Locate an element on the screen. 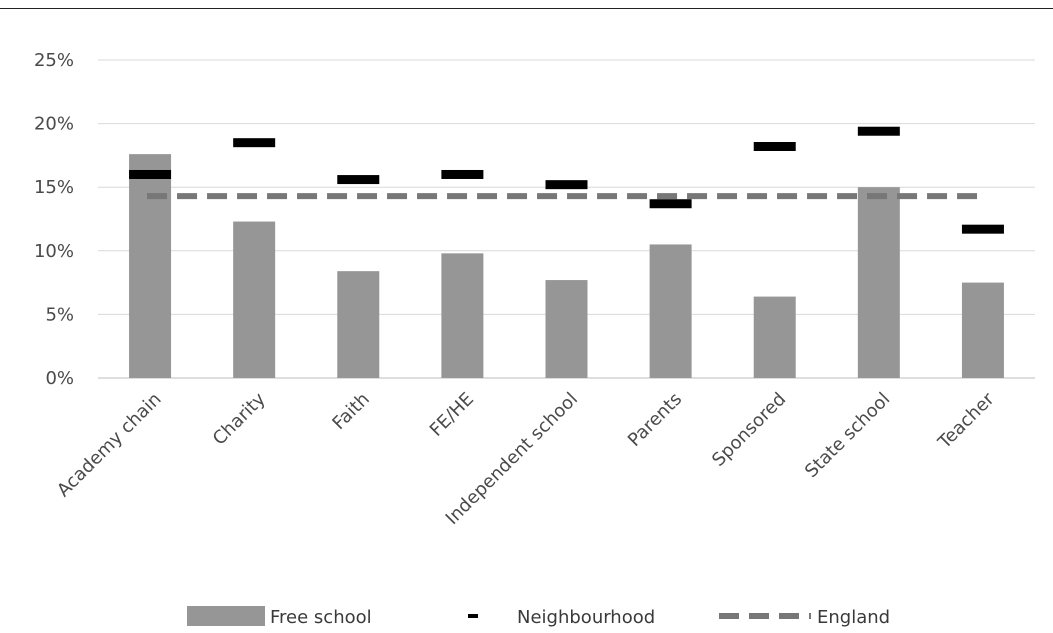 The width and height of the screenshot is (1053, 633). x-tick-label: Charity is located at coordinates (239, 418).